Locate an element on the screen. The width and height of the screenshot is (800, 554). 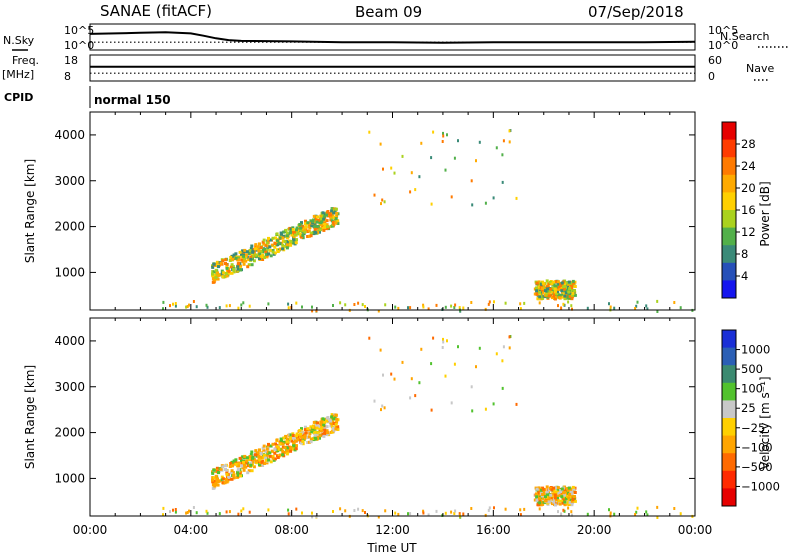
colorbar-frame is located at coordinates (729, 418).